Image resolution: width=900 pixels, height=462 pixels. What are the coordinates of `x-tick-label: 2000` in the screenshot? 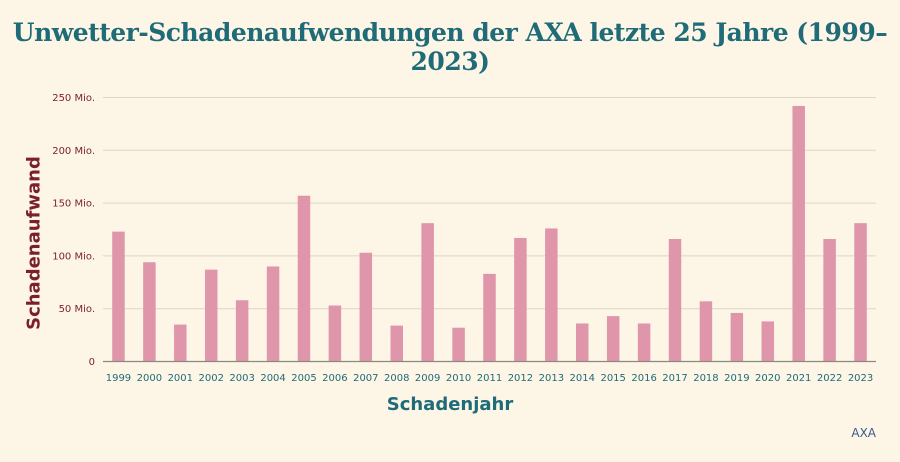 It's located at (149, 378).